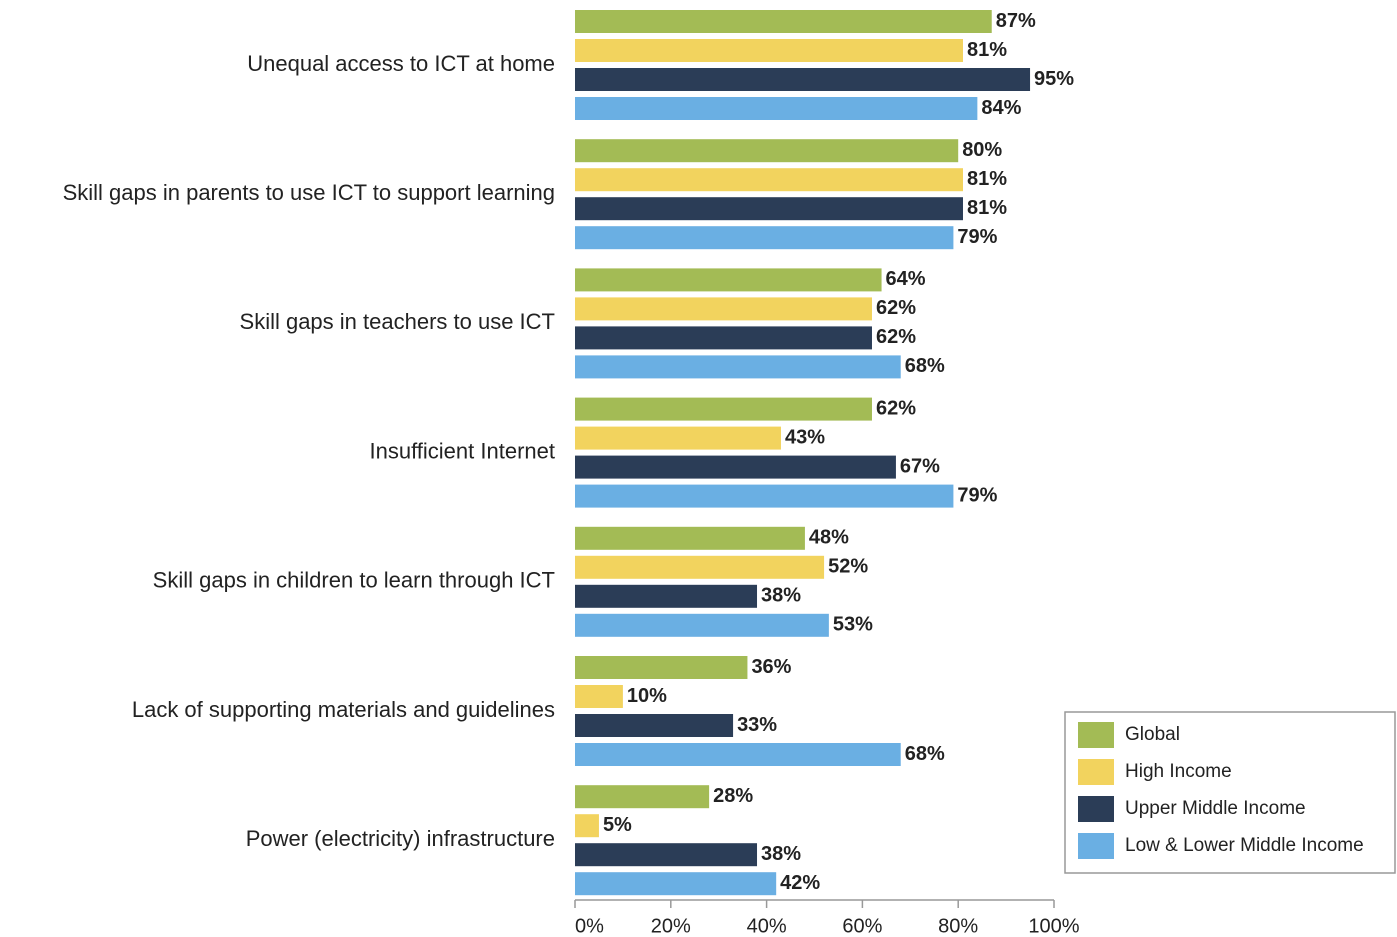 The image size is (1397, 937). What do you see at coordinates (862, 926) in the screenshot?
I see `x-tick-label: 60%` at bounding box center [862, 926].